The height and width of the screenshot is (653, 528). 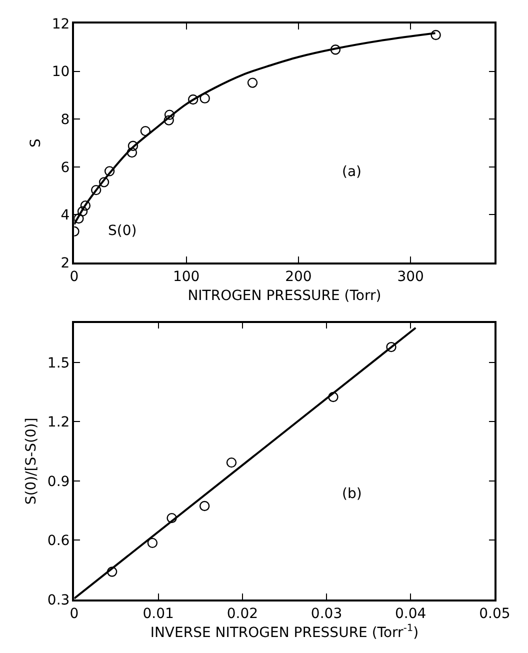 I want to click on y-tick-label: 1.2, so click(x=58, y=422).